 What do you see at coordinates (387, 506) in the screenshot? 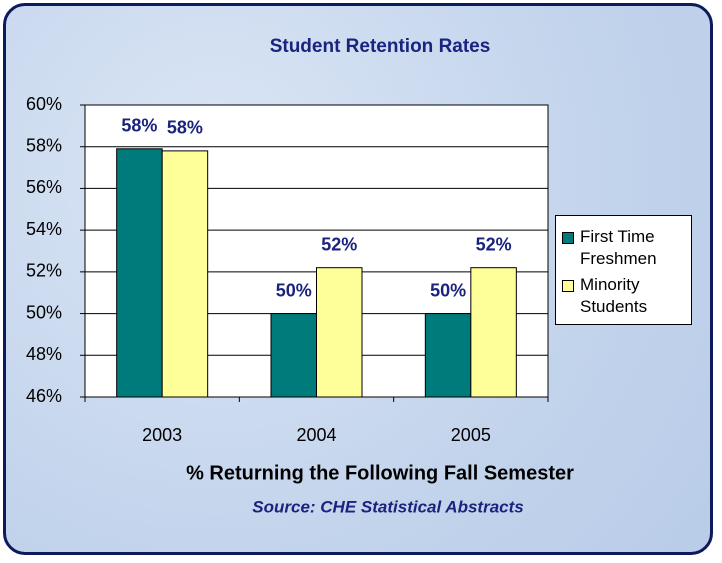
I see `subtitle: Source: CHE Statistical Abstracts` at bounding box center [387, 506].